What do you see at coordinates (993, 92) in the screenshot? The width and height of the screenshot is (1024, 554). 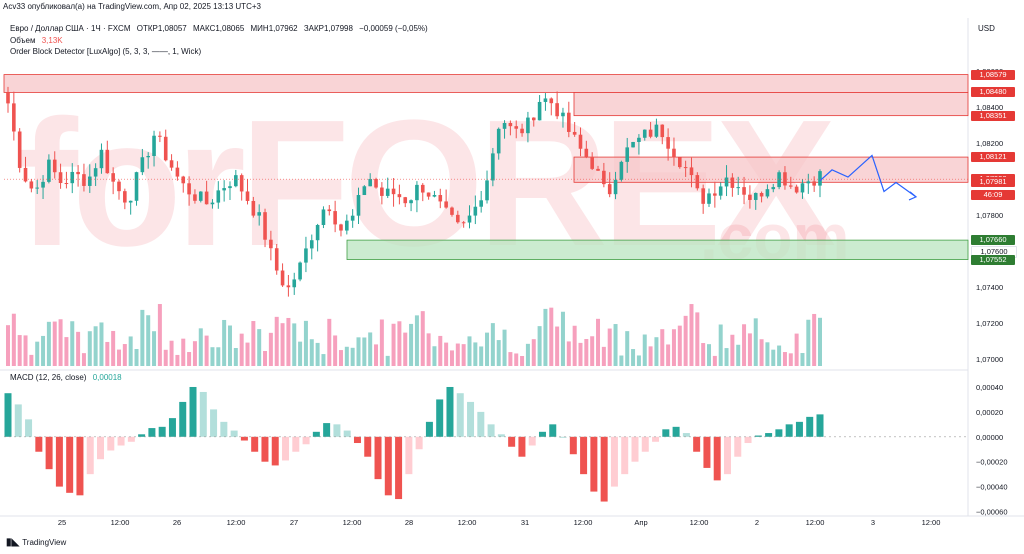 I see `price-tag: 1,08480` at bounding box center [993, 92].